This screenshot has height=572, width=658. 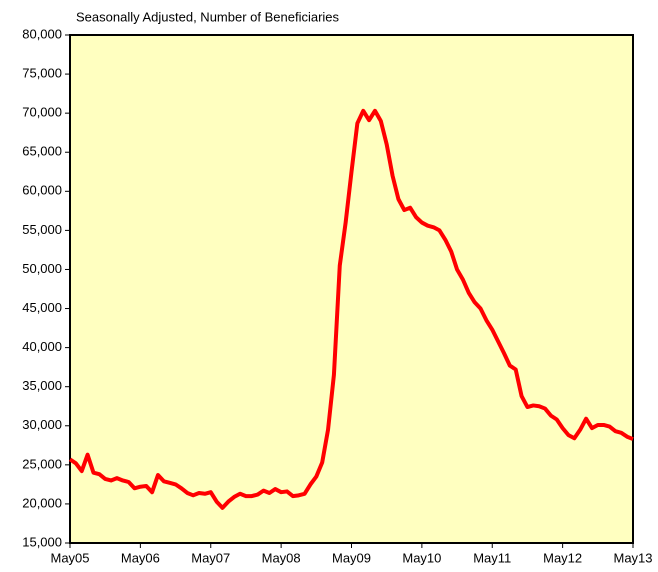 What do you see at coordinates (42, 151) in the screenshot?
I see `y-tick-label: 65,000` at bounding box center [42, 151].